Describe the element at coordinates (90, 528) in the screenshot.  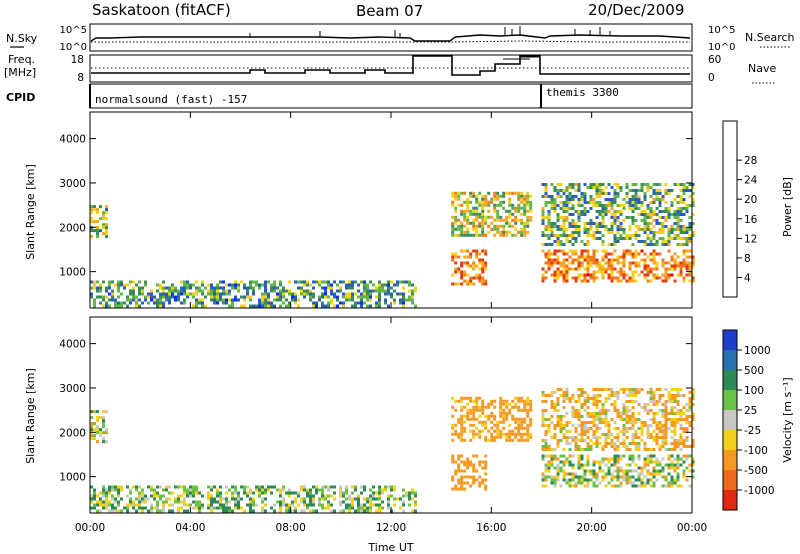
I see `x-tick-label: 00:00` at that location.